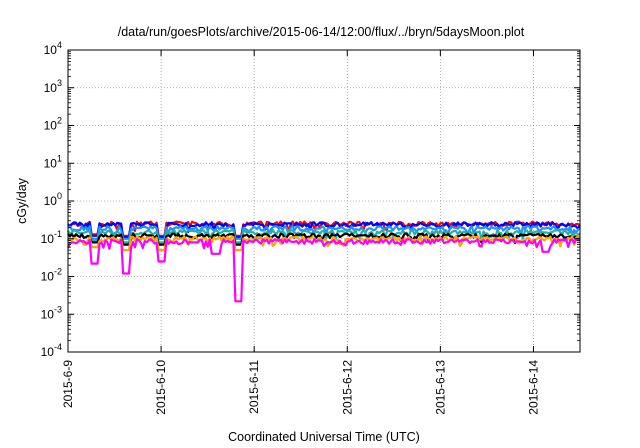 This screenshot has width=640, height=448. I want to click on y-tick-label: 10², so click(53, 124).